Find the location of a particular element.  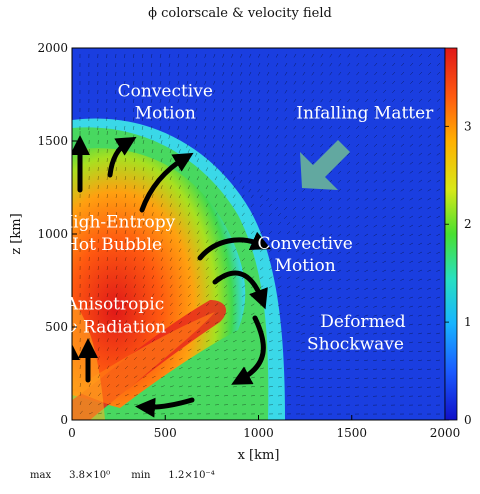

x-tick-label: 1000 is located at coordinates (258, 433).